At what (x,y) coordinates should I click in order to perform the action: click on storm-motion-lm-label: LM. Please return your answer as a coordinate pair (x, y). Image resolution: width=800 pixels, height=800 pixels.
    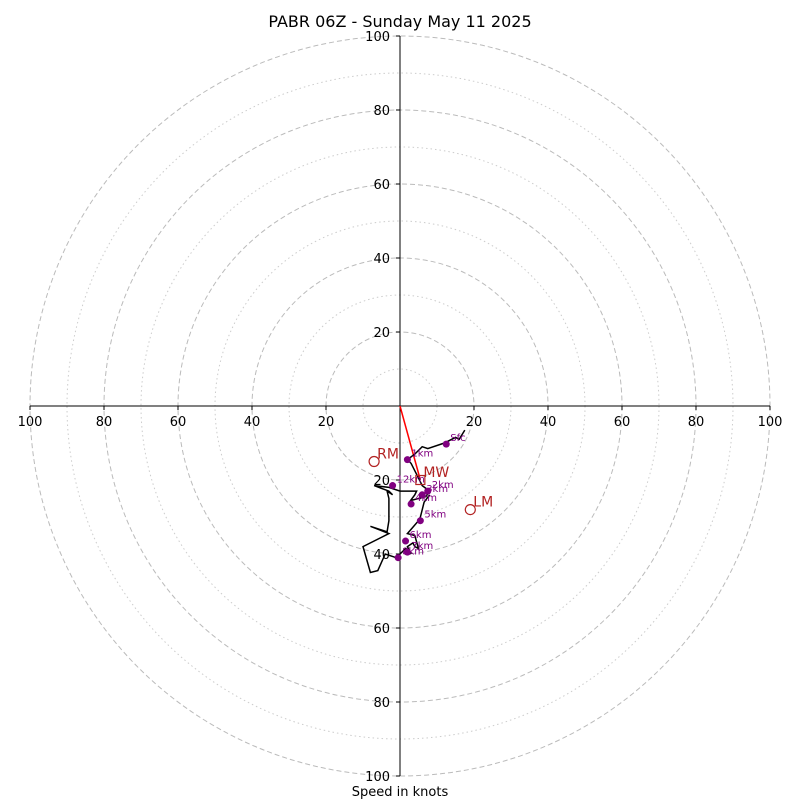
    Looking at the image, I should click on (483, 503).